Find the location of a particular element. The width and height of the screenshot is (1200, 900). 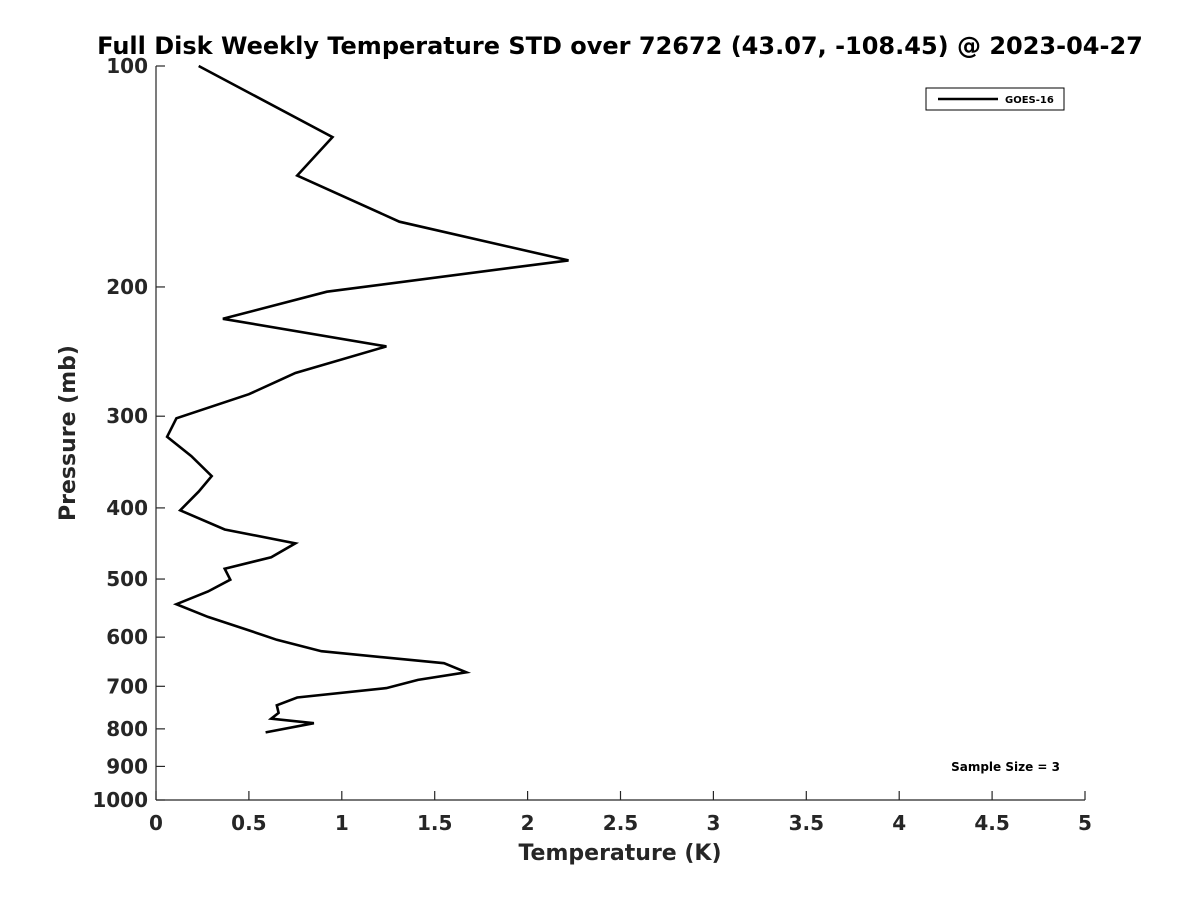

x-tick-label: 4.5 is located at coordinates (991, 823).